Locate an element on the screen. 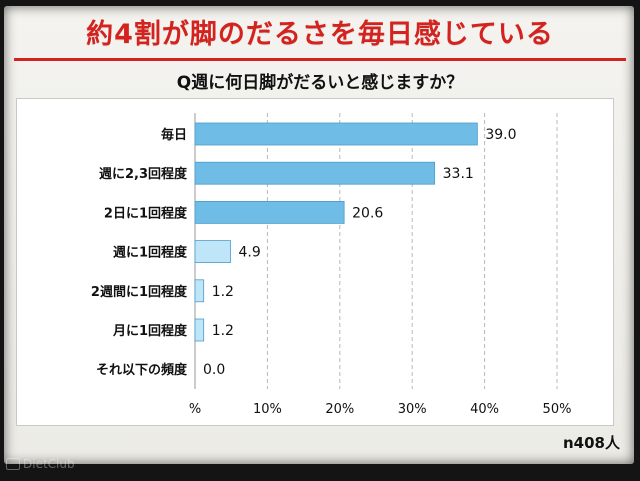 This screenshot has height=481, width=640. x-tick-label: 40% is located at coordinates (484, 409).